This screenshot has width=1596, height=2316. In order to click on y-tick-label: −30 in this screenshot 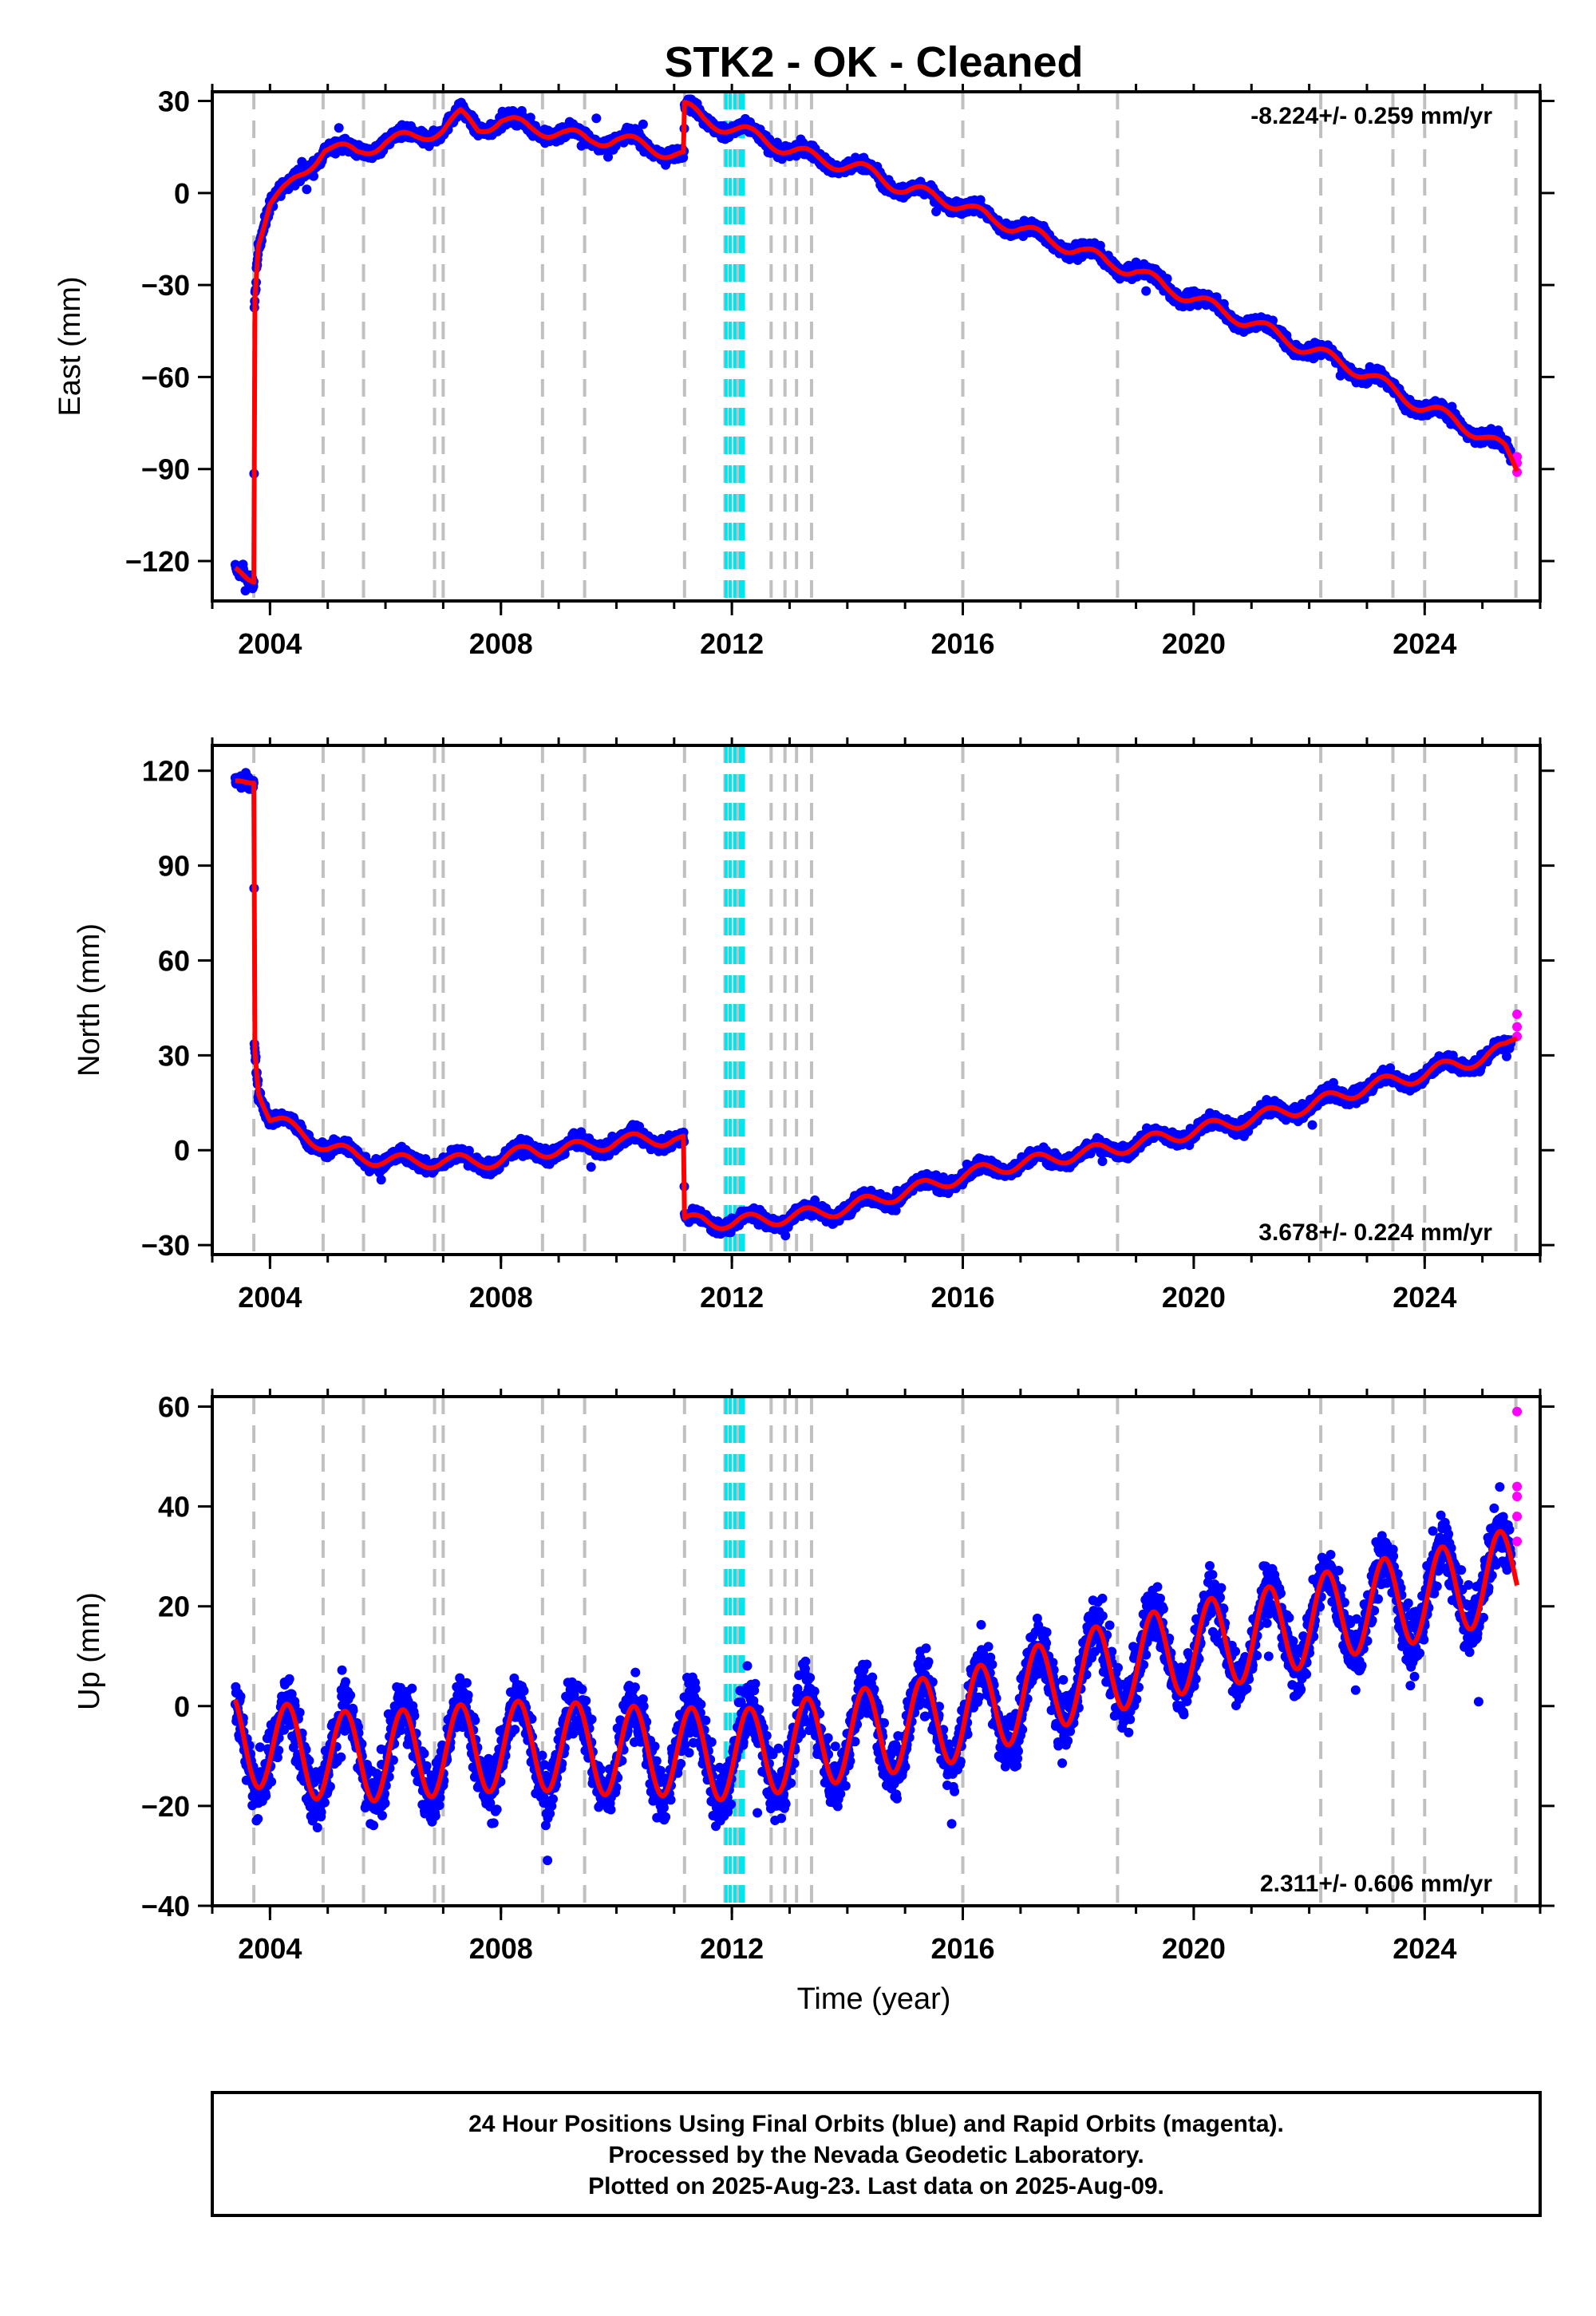, I will do `click(165, 285)`.